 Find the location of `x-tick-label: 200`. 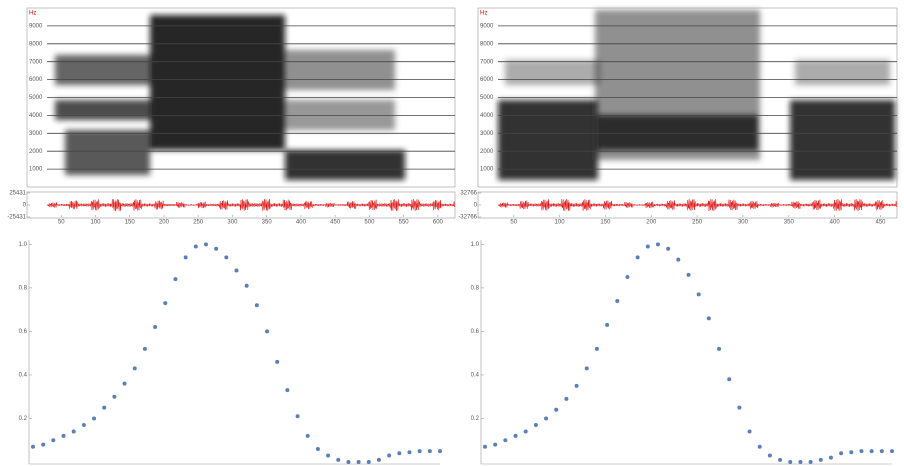

x-tick-label: 200 is located at coordinates (651, 223).